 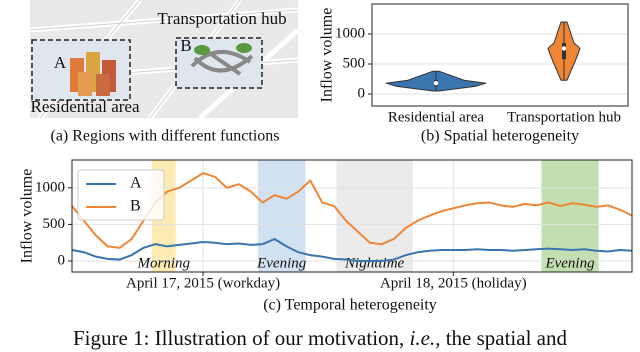 What do you see at coordinates (221, 18) in the screenshot?
I see `hub-label: Transportation hub` at bounding box center [221, 18].